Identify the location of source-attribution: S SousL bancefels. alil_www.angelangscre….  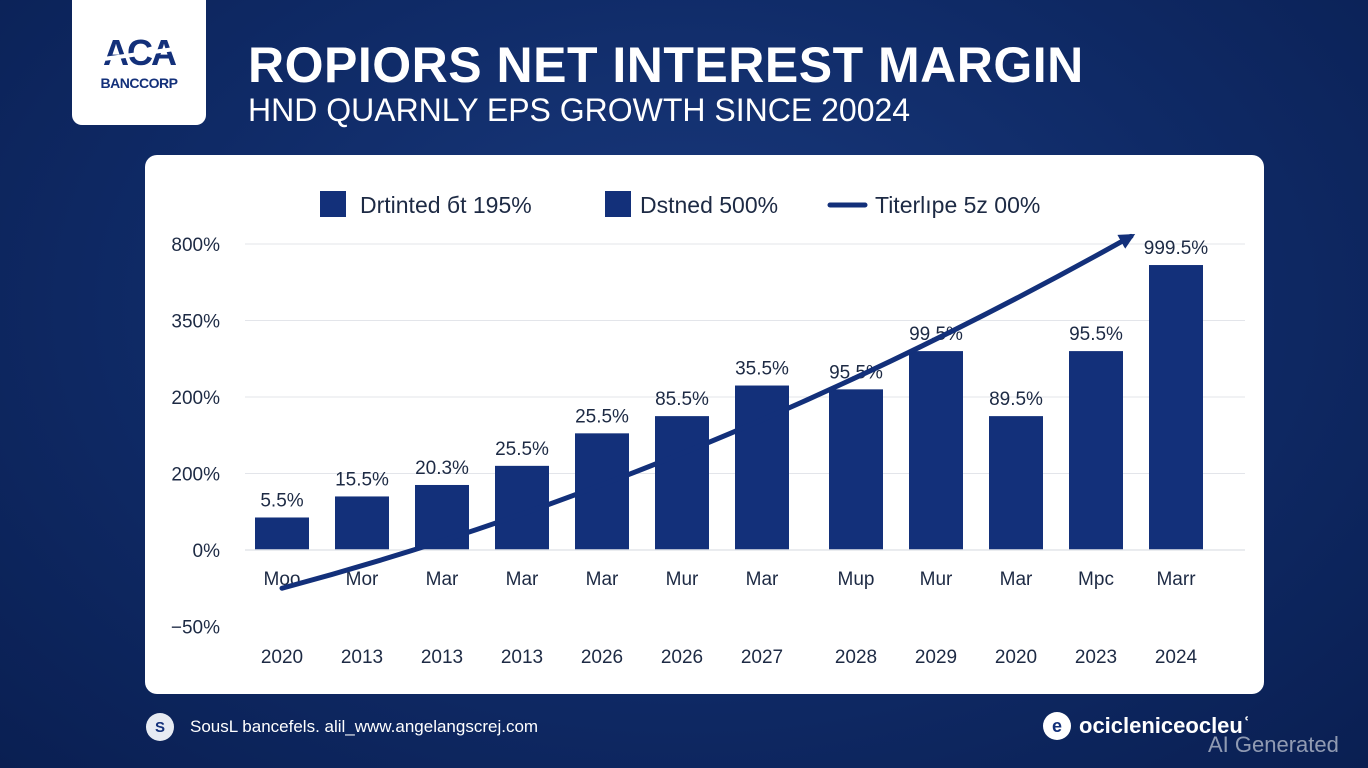
(342, 727).